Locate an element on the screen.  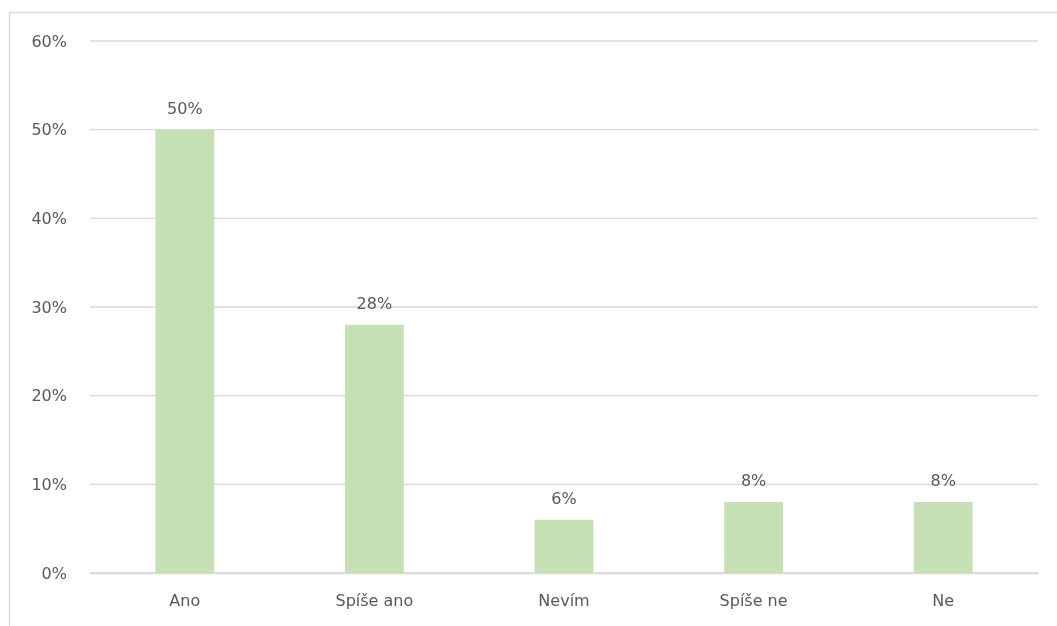
x-tick-label: Ano is located at coordinates (185, 601).